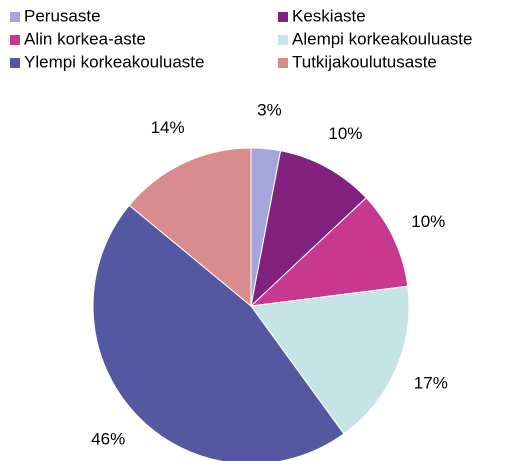  Describe the element at coordinates (329, 15) in the screenshot. I see `legend-label: Keskiaste` at that location.